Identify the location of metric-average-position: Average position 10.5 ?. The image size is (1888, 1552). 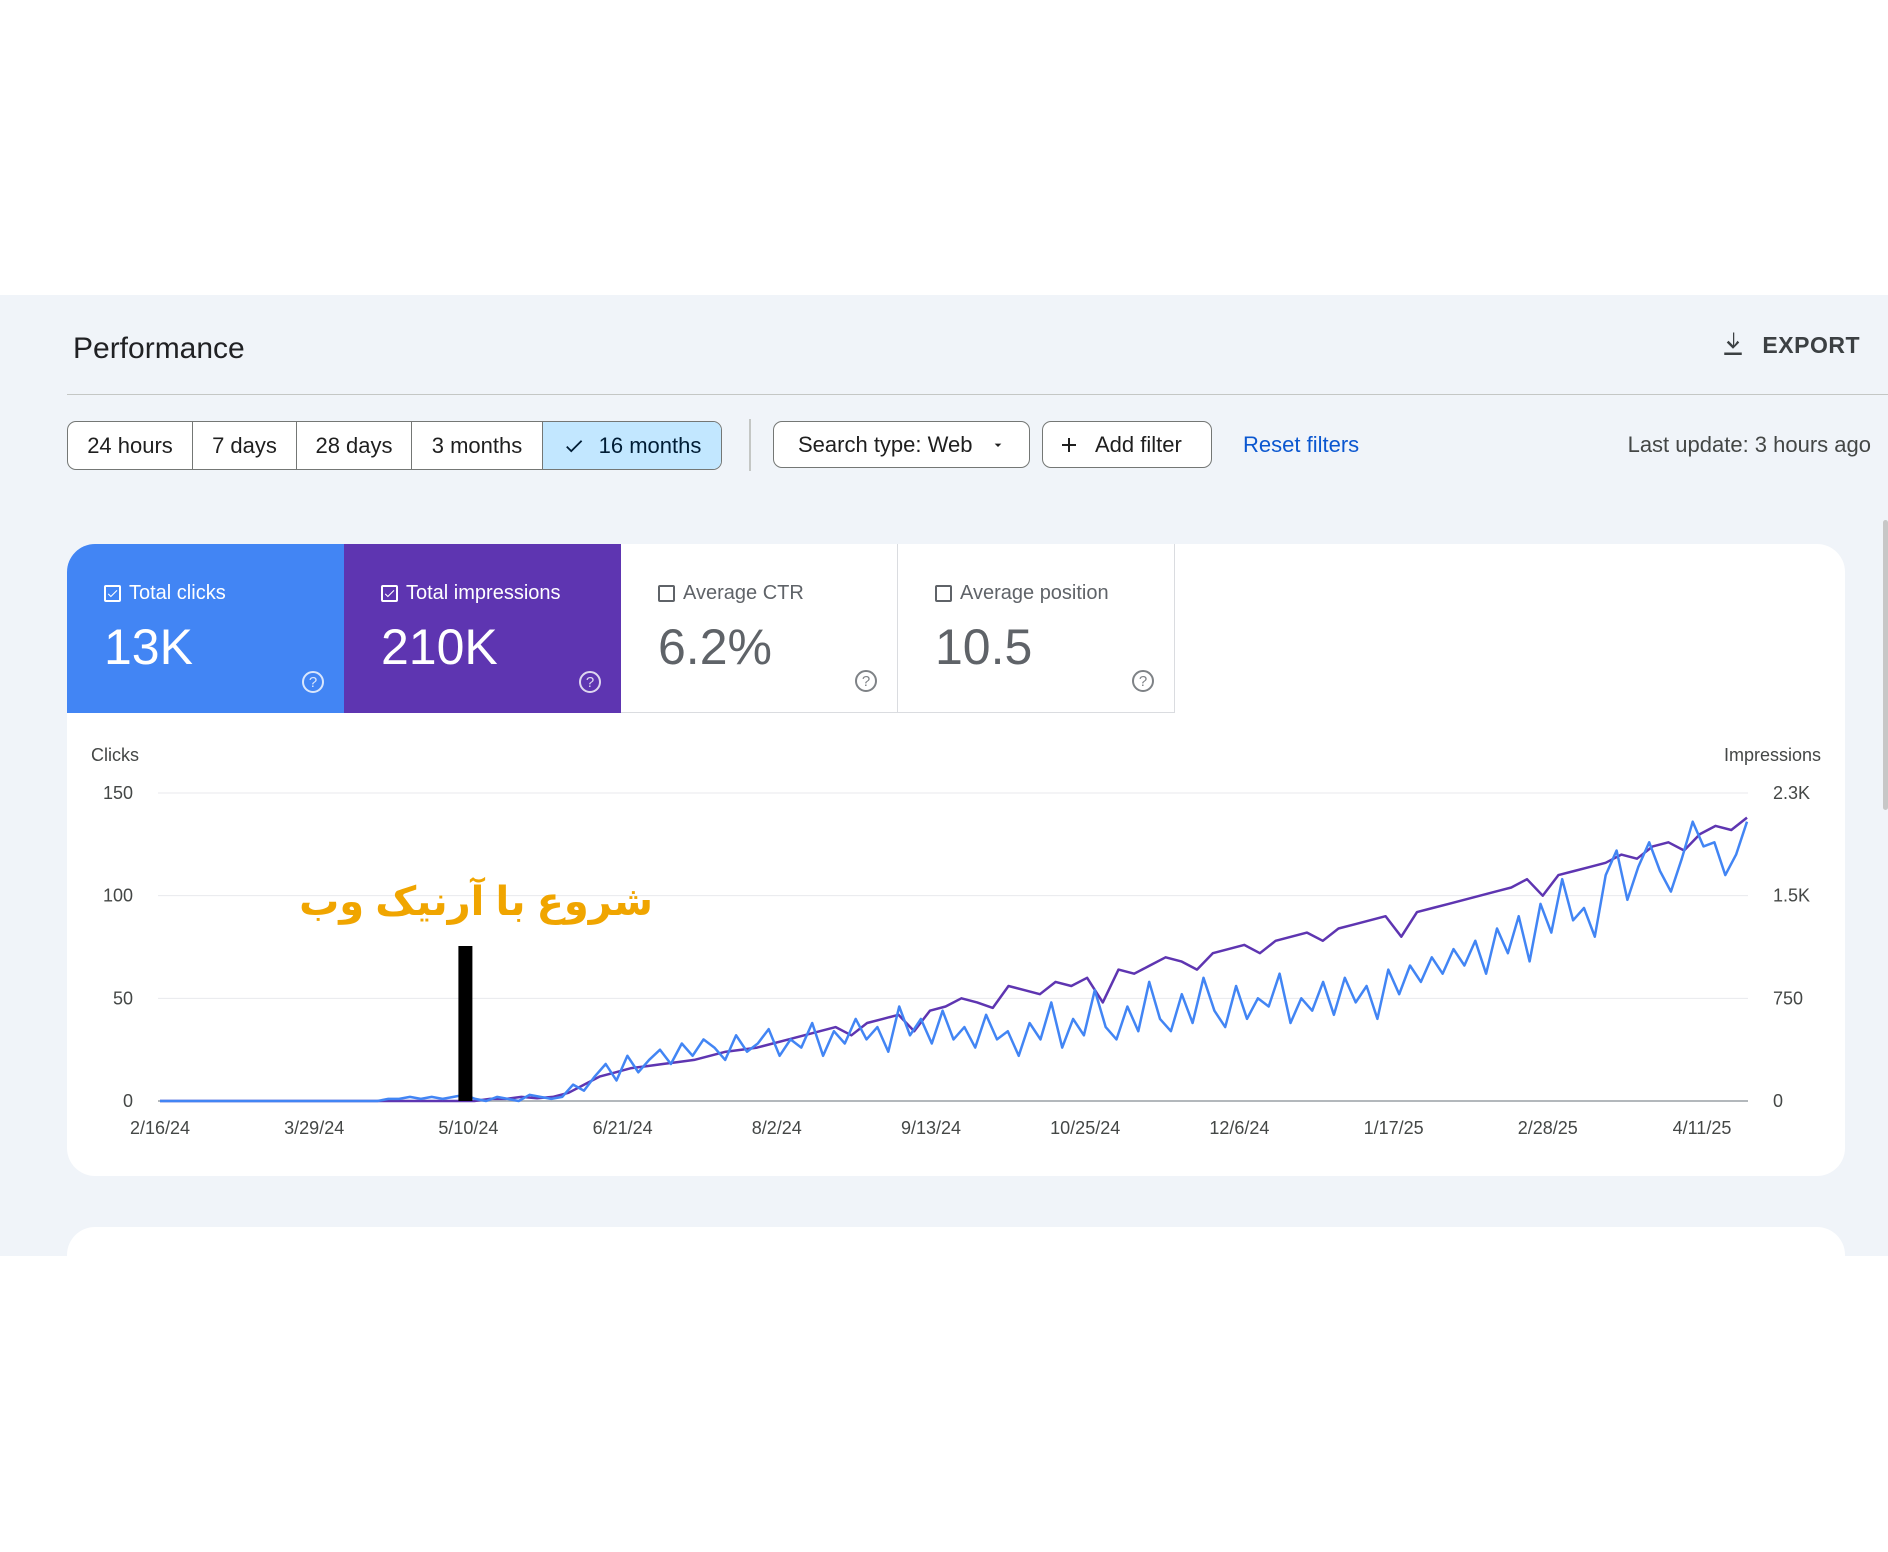
(1036, 628).